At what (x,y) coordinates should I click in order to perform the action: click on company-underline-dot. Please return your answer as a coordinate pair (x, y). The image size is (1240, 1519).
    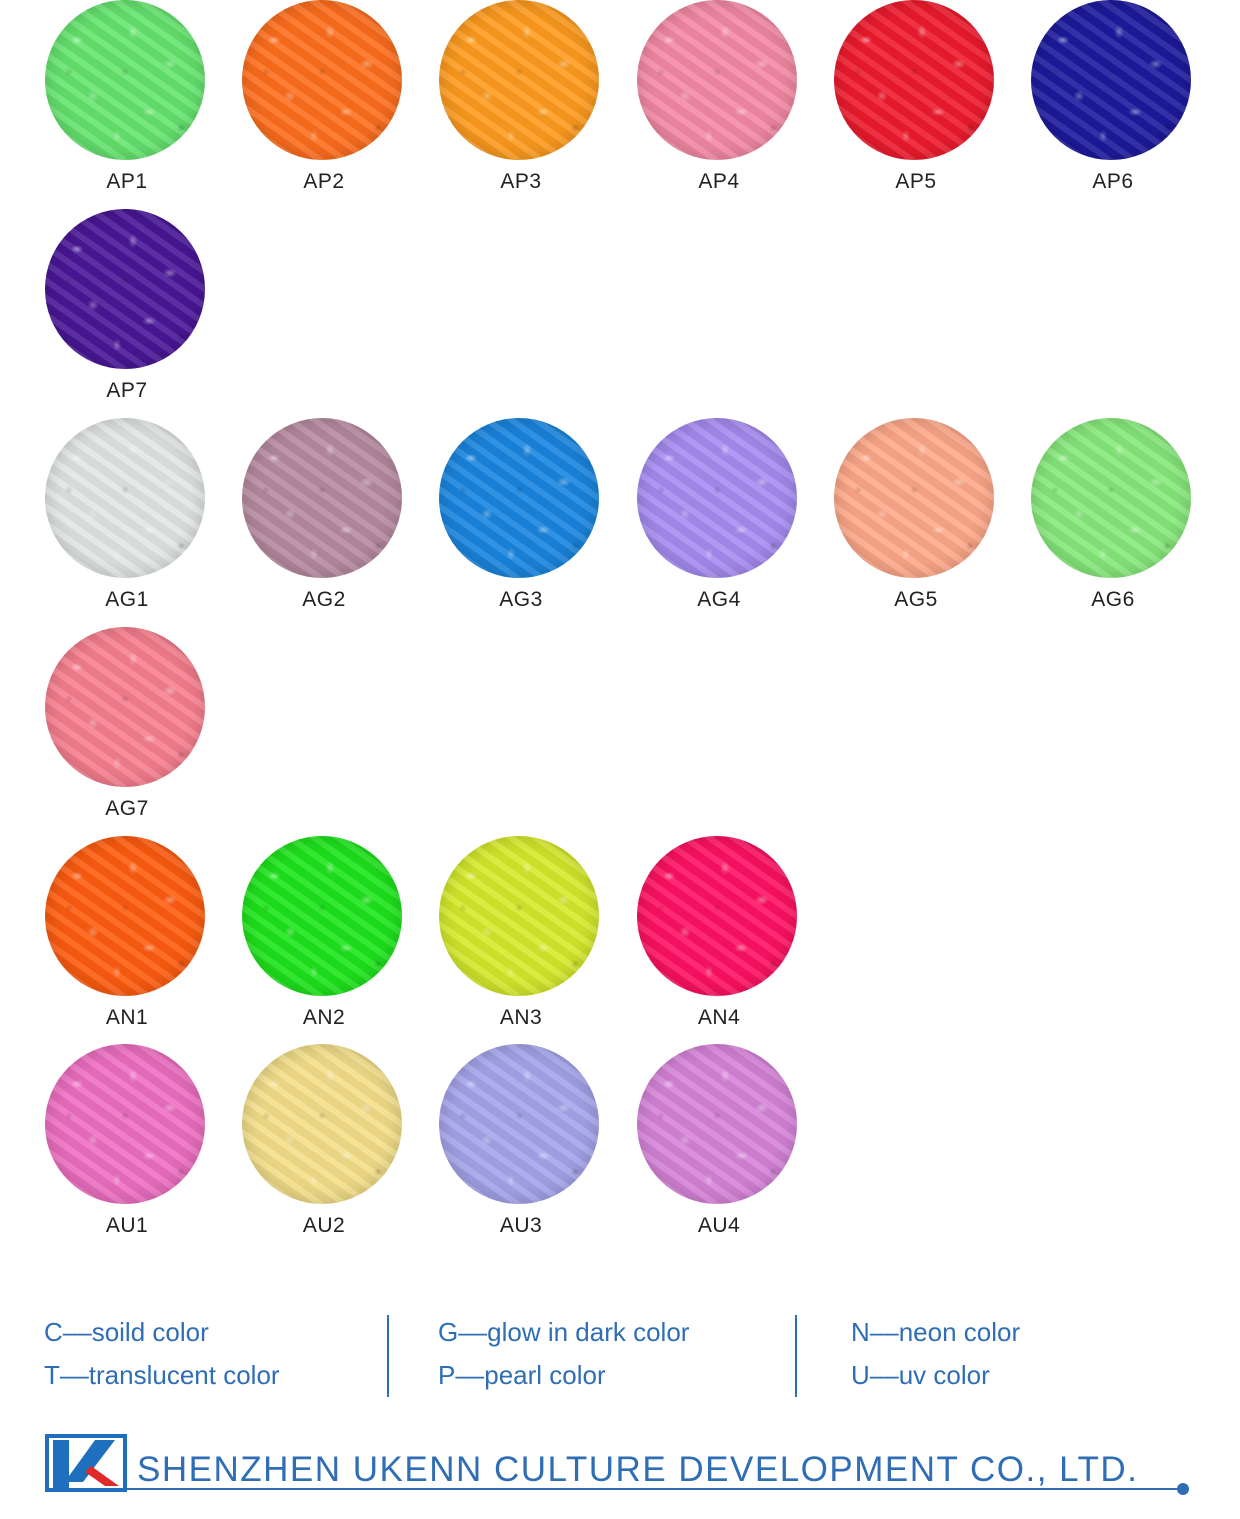
    Looking at the image, I should click on (1183, 1489).